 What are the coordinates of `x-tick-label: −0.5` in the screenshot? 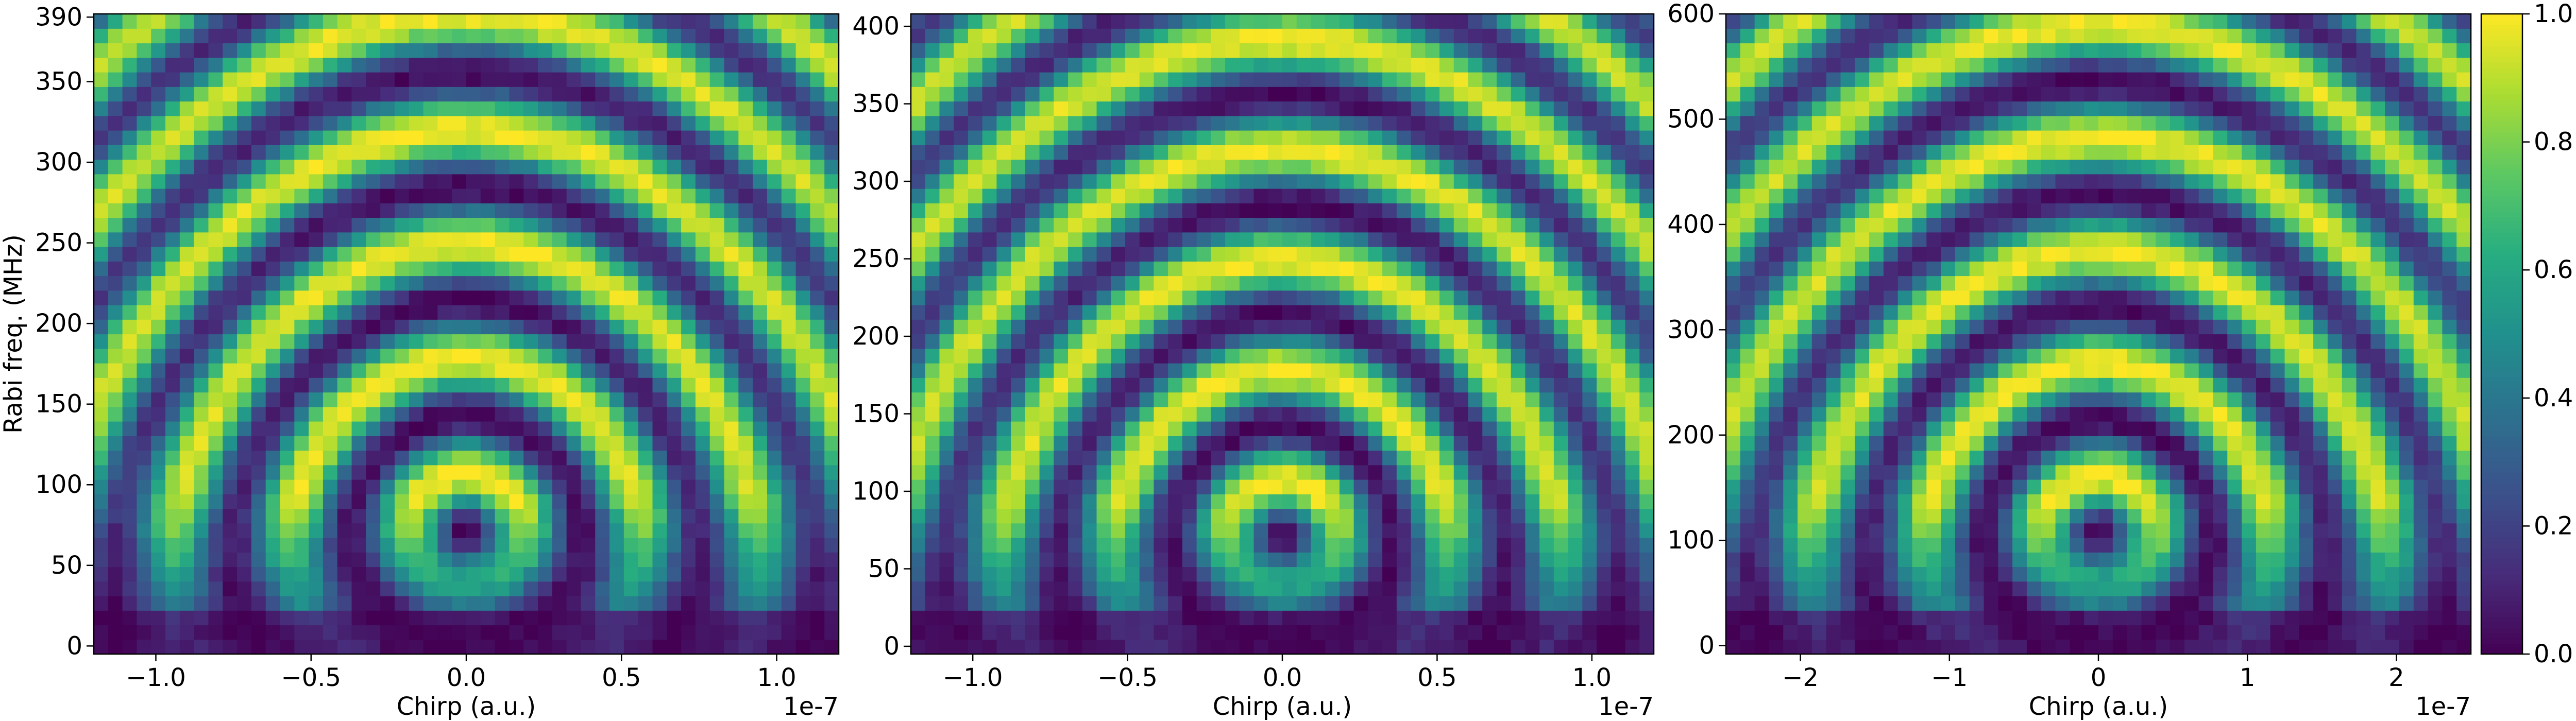 It's located at (1127, 677).